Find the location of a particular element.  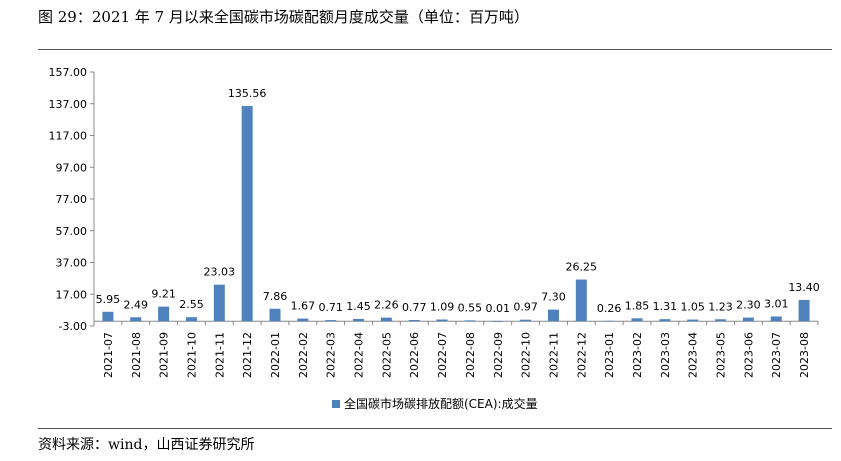

figure-title: 图 29：2021 年 7 月以来全国碳市场碳配额月度成交量（单位：百万吨） is located at coordinates (283, 17).